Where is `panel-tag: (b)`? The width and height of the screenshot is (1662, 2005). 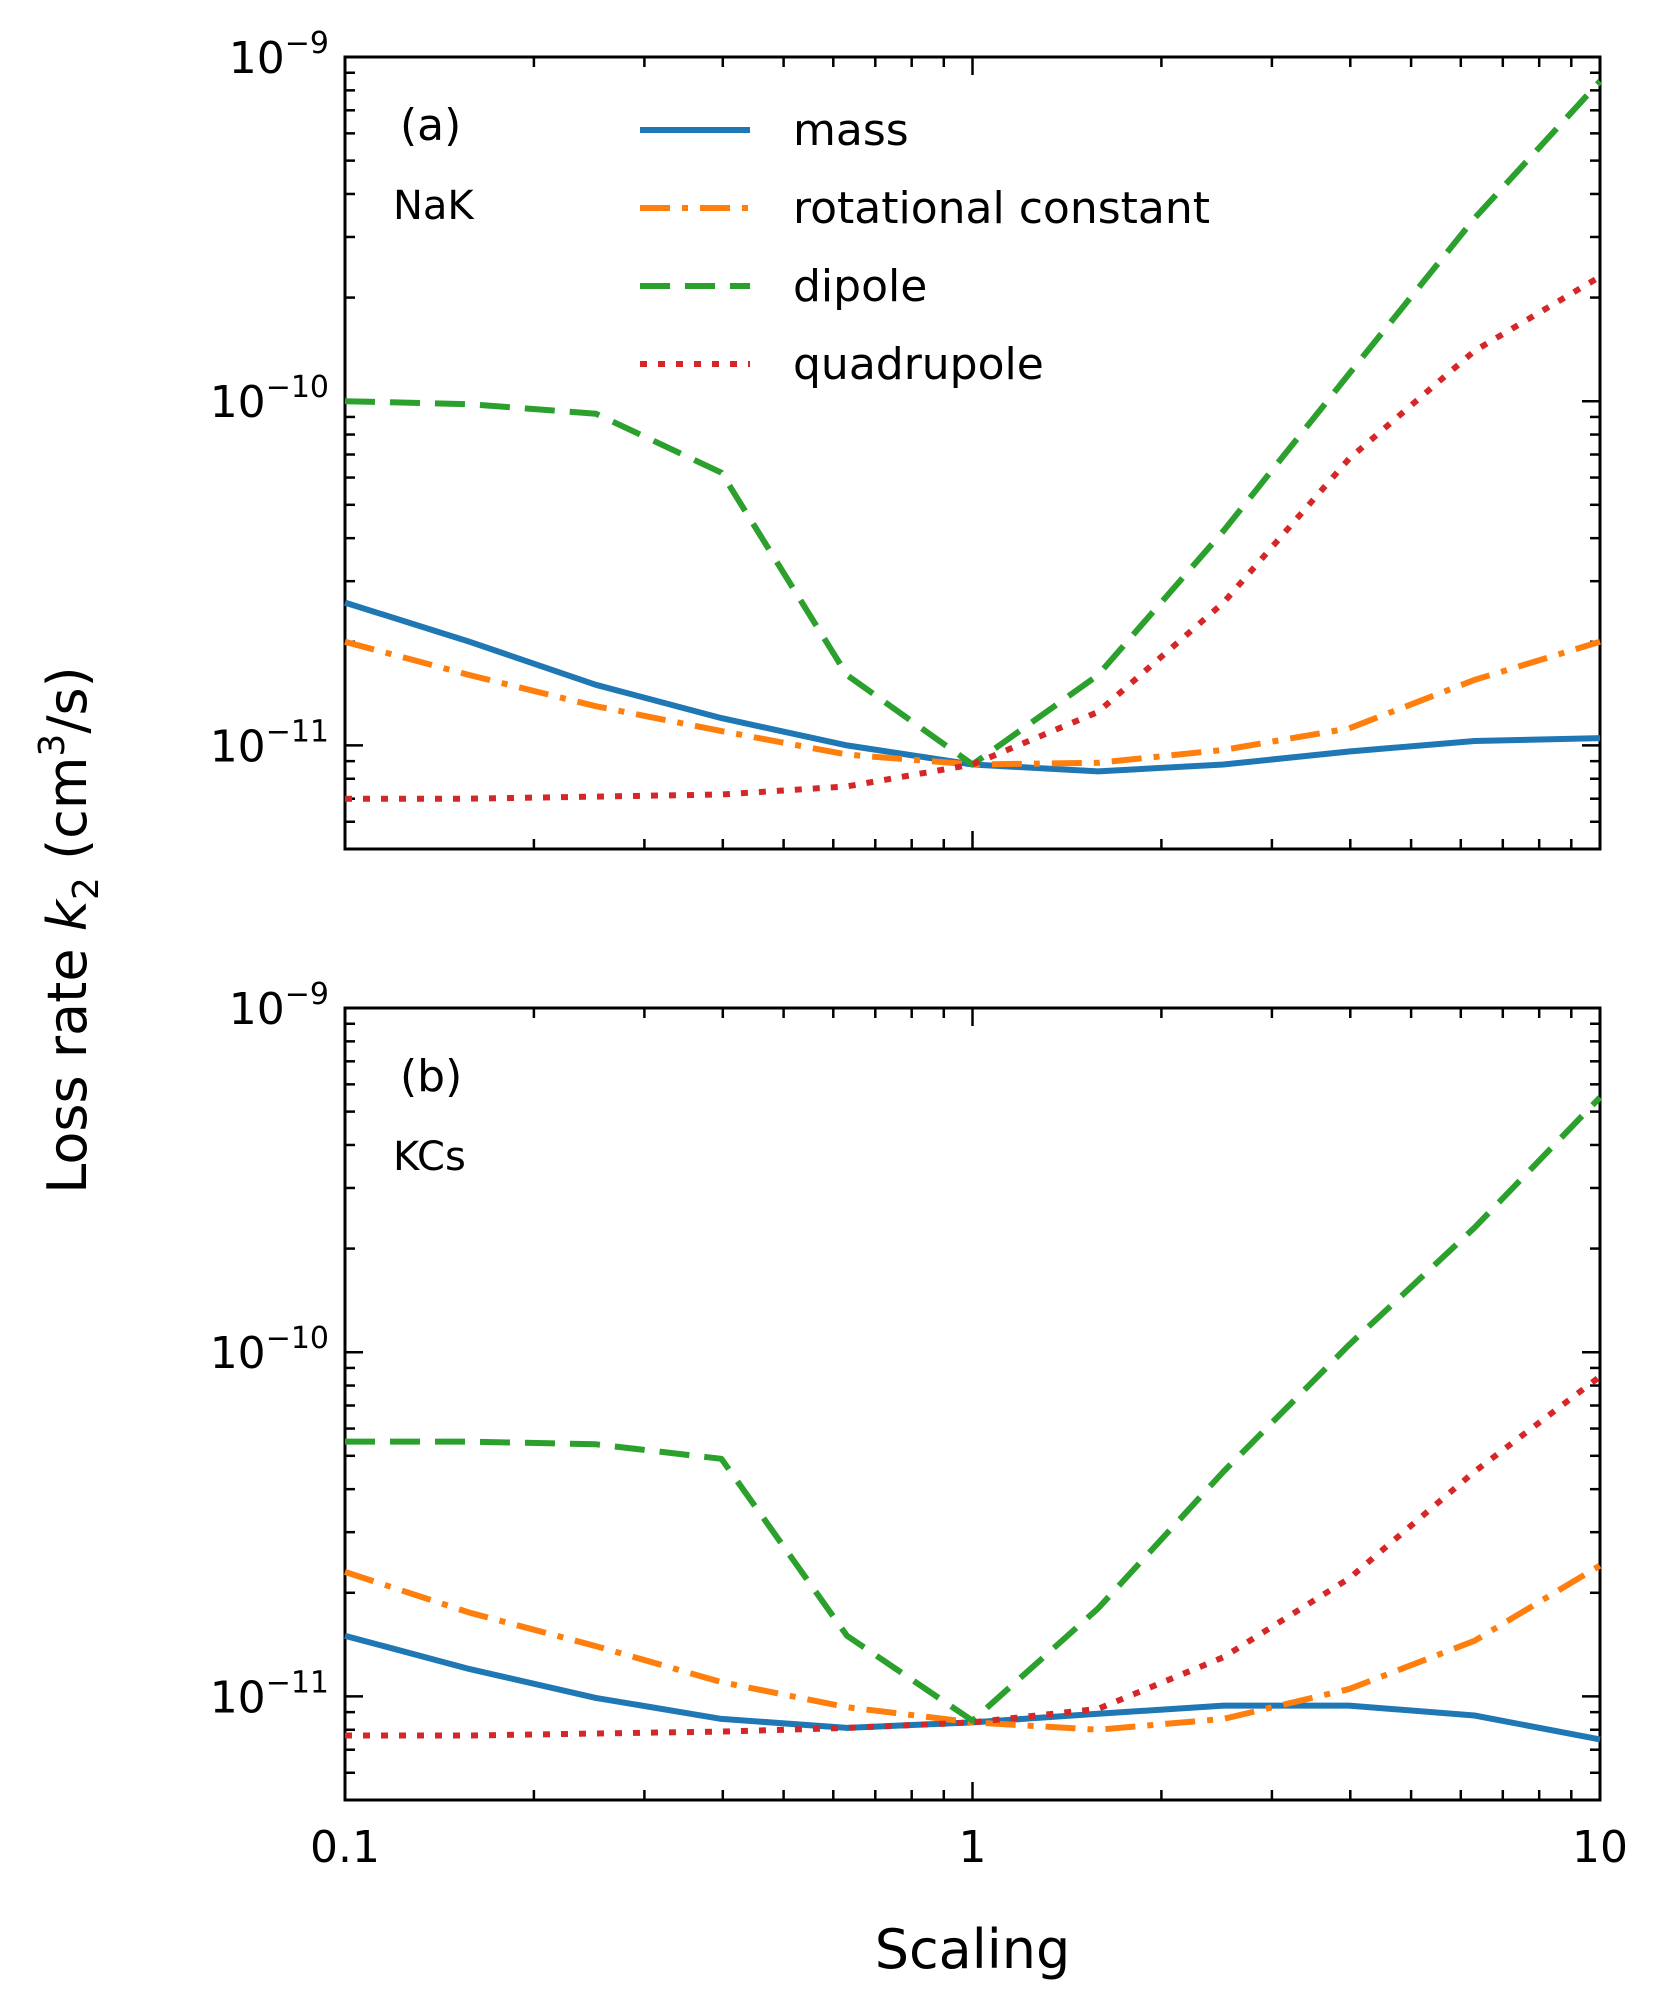 panel-tag: (b) is located at coordinates (431, 1076).